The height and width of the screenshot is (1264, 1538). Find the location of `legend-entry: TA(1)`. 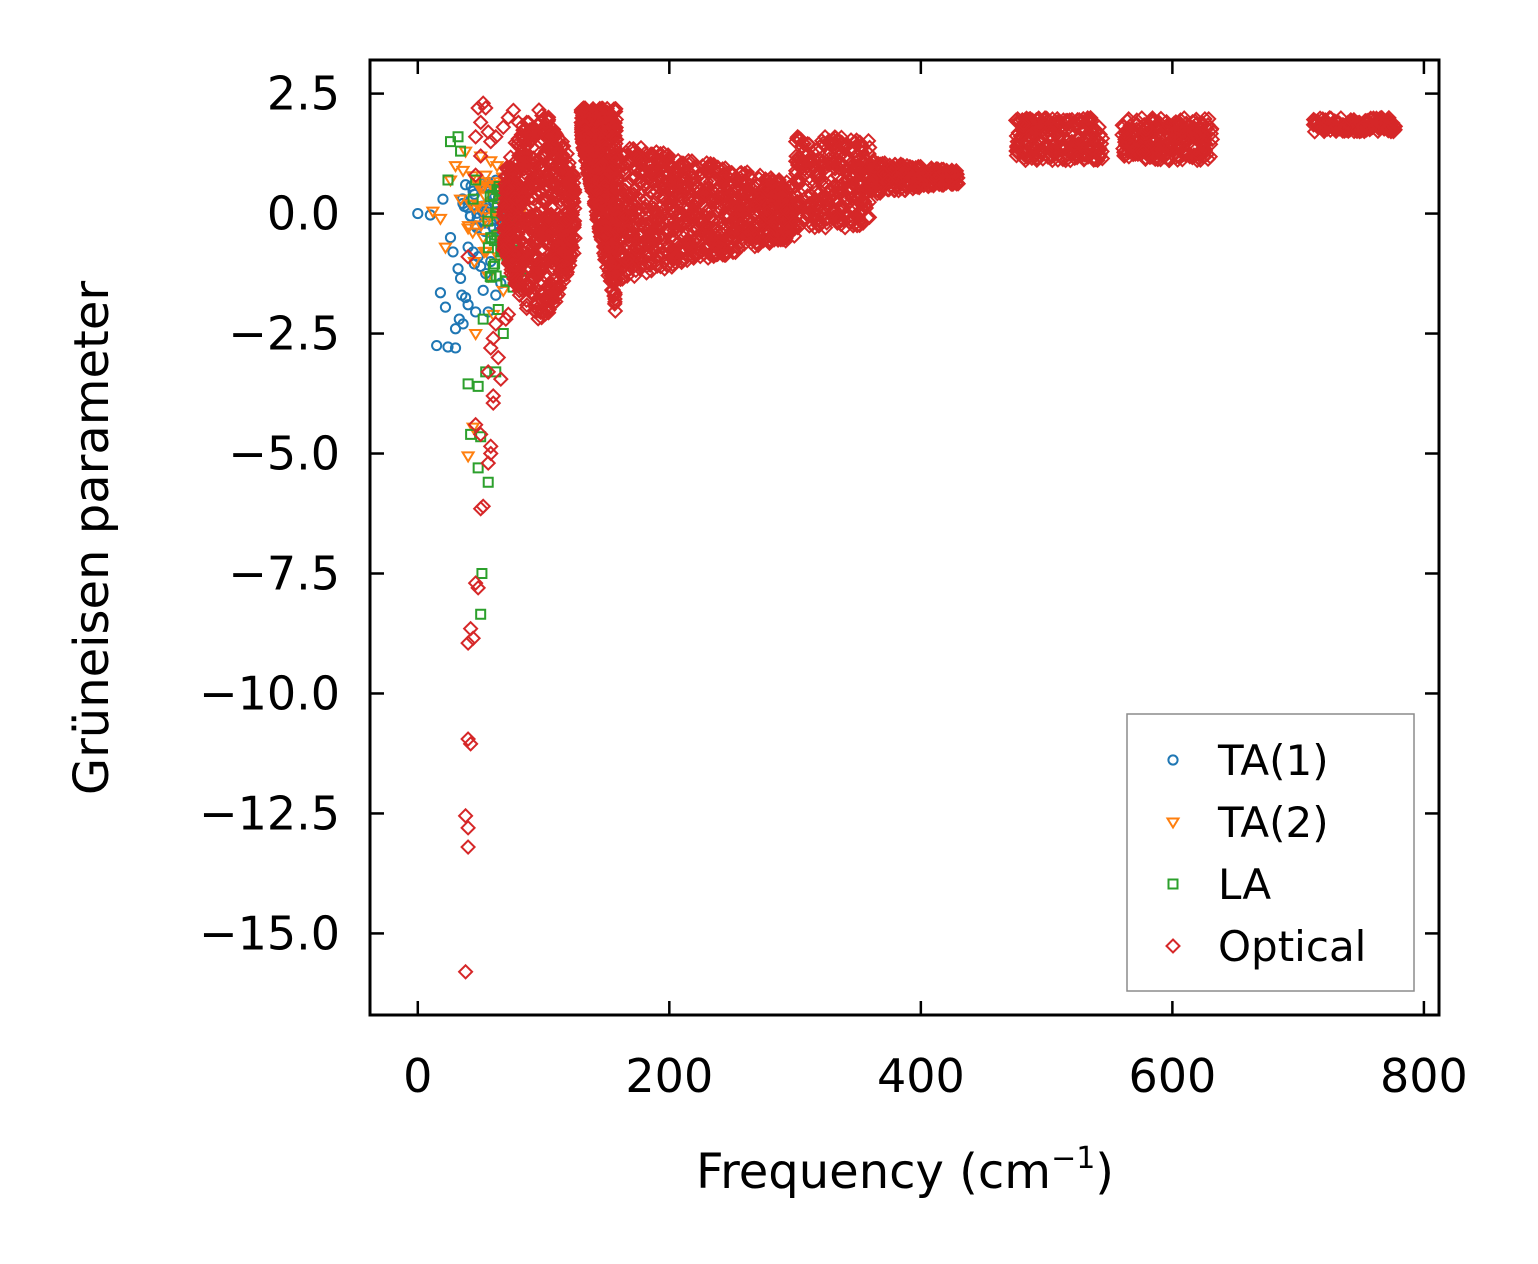

legend-entry: TA(1) is located at coordinates (1248, 760).